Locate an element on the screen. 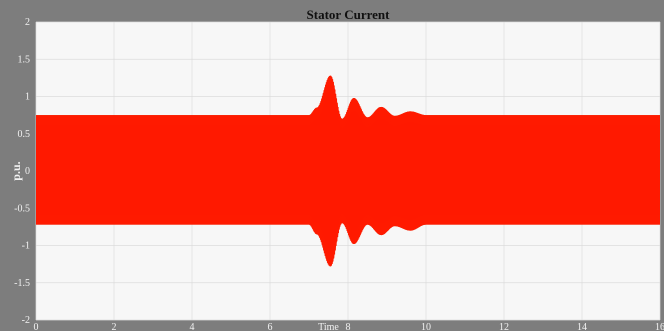 The image size is (664, 331). x-axis-label: Time is located at coordinates (328, 326).